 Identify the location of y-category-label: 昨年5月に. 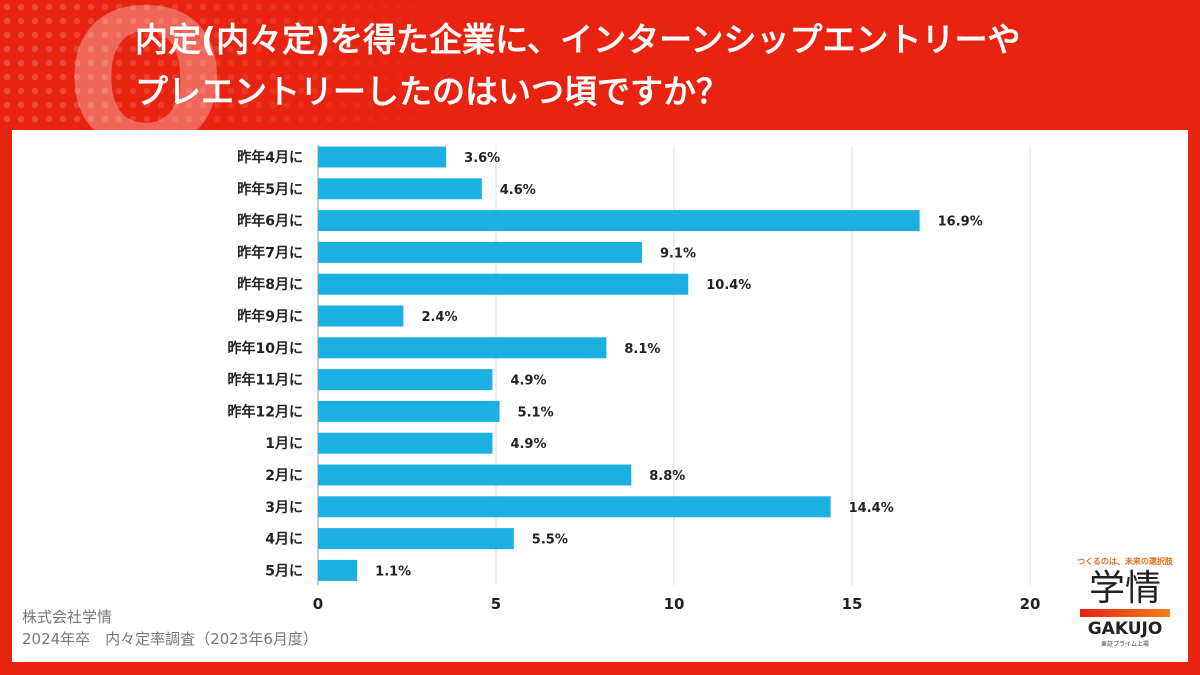
(270, 189).